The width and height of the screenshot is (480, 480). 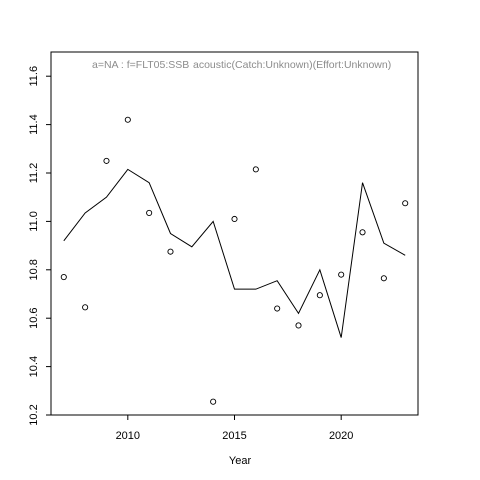 I want to click on y-tick-label: 11.0, so click(x=34, y=221).